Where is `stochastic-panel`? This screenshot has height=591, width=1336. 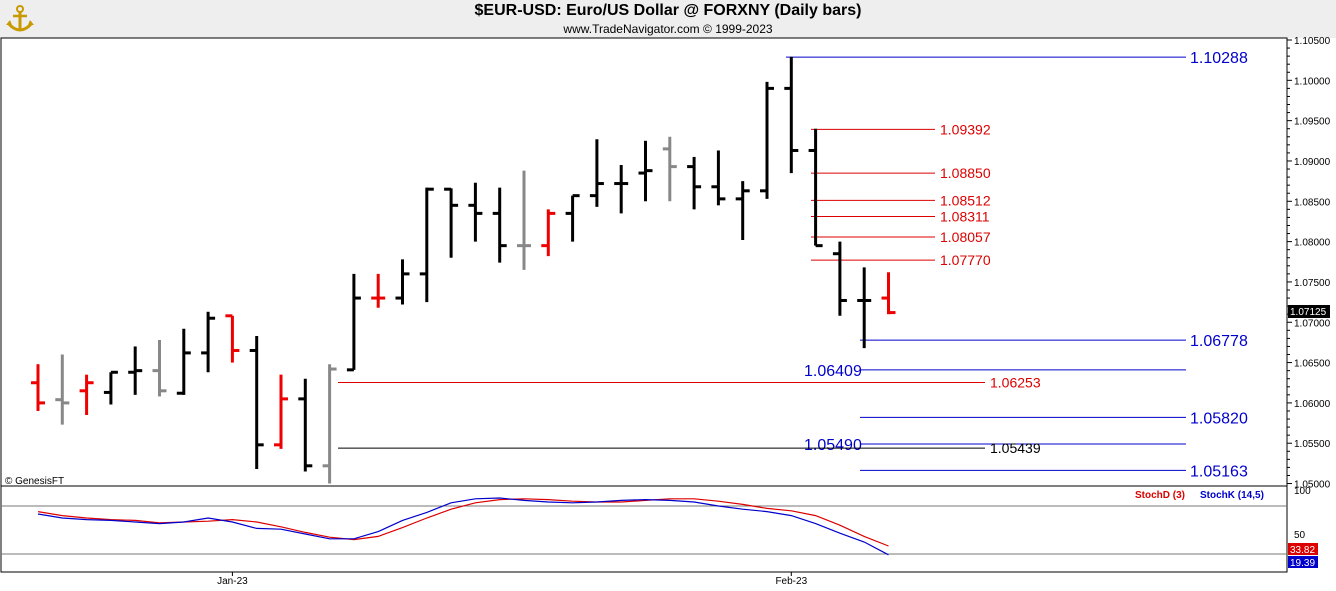 stochastic-panel is located at coordinates (644, 526).